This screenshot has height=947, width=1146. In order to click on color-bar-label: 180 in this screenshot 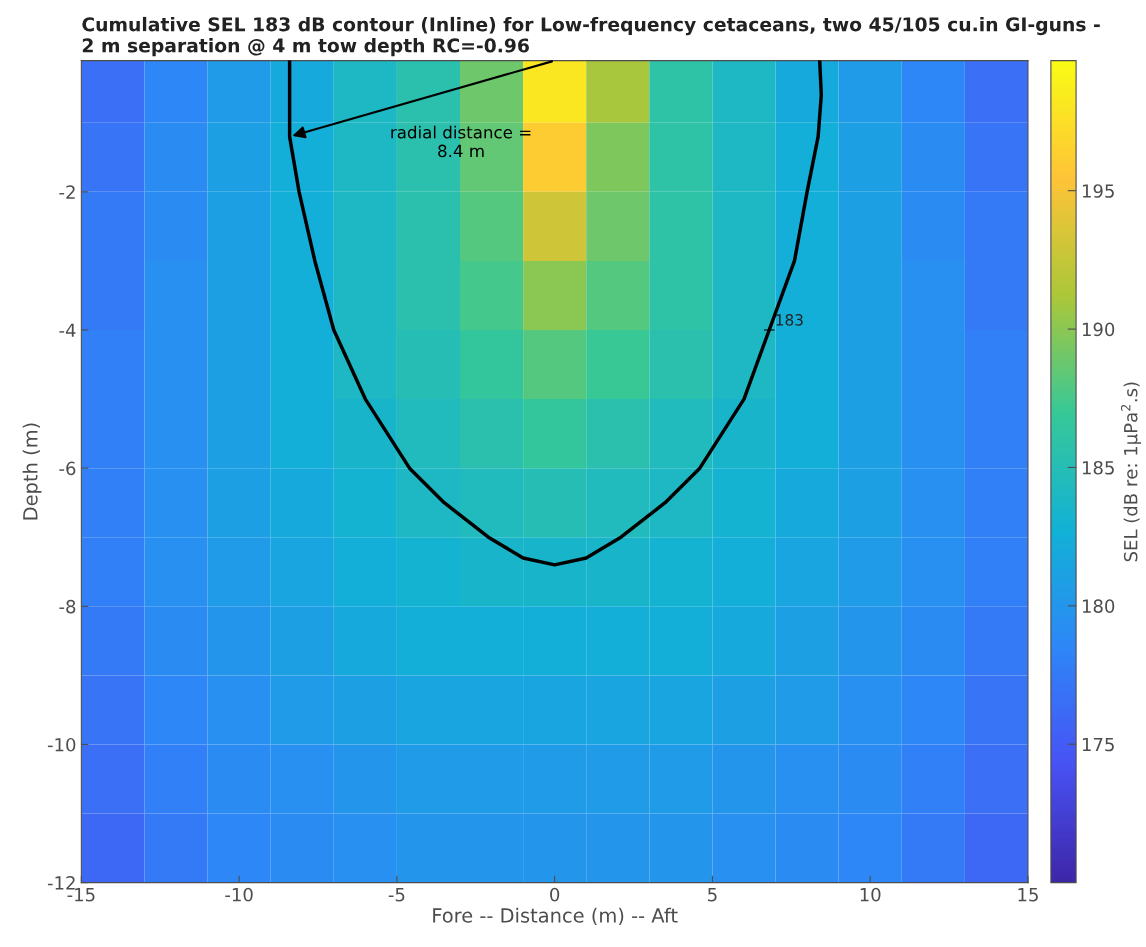, I will do `click(1098, 606)`.